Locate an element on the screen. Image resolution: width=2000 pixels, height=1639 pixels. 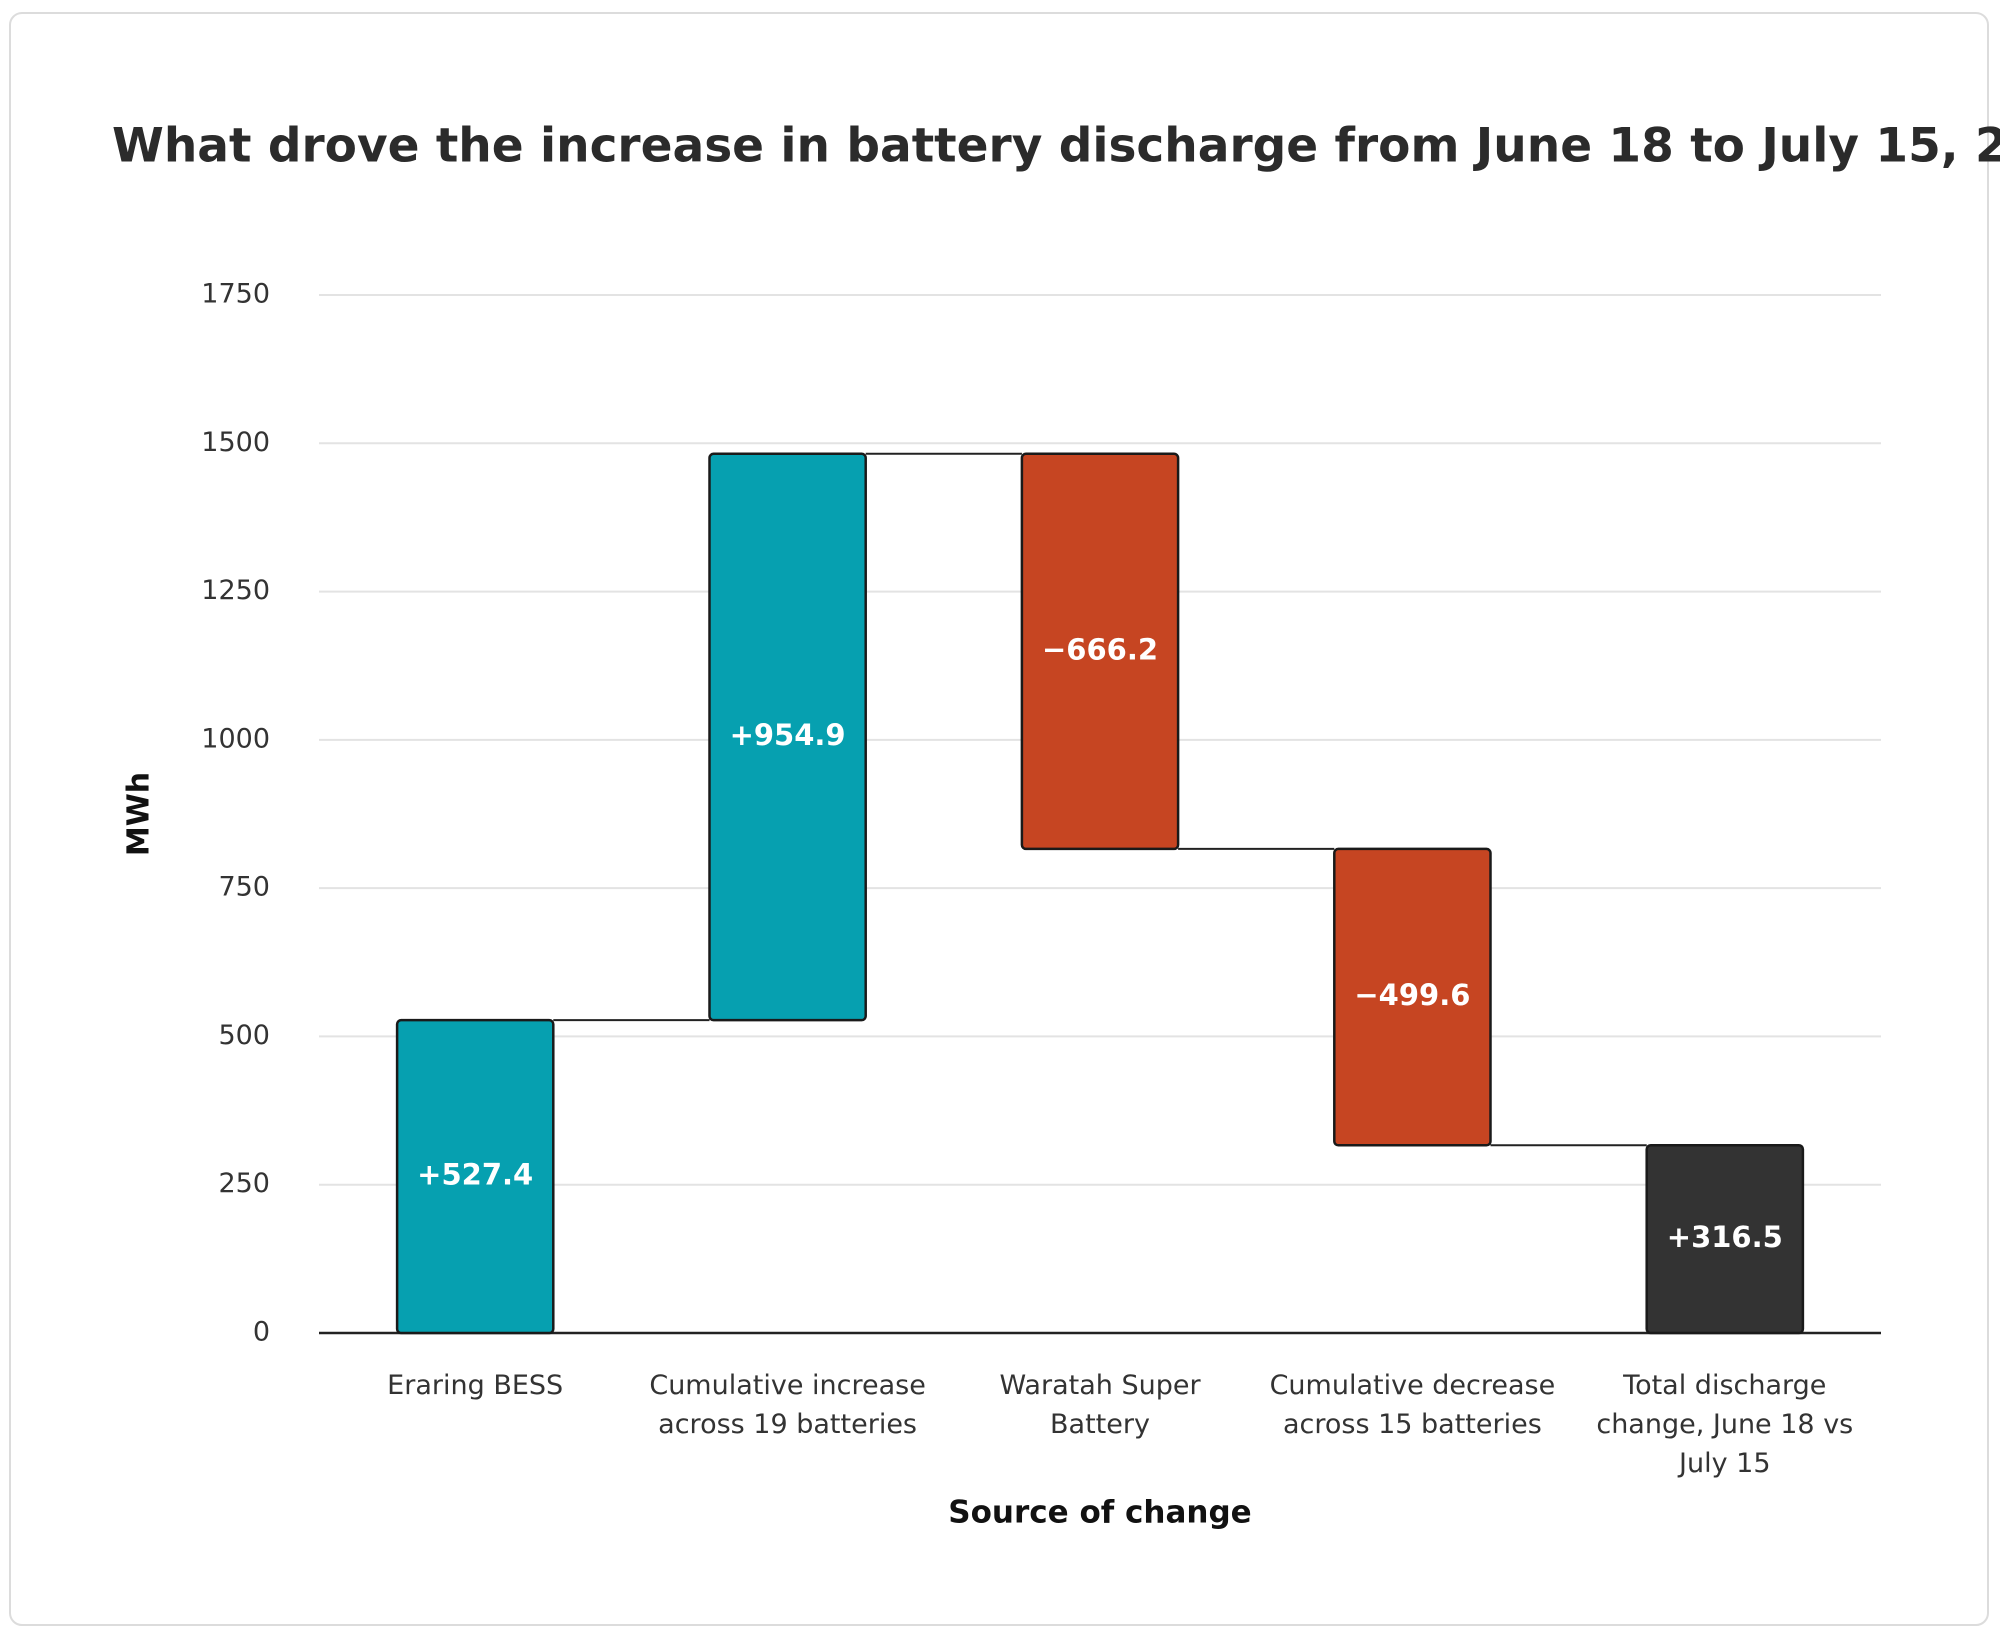
y-tick-label: 750 is located at coordinates (244, 887).